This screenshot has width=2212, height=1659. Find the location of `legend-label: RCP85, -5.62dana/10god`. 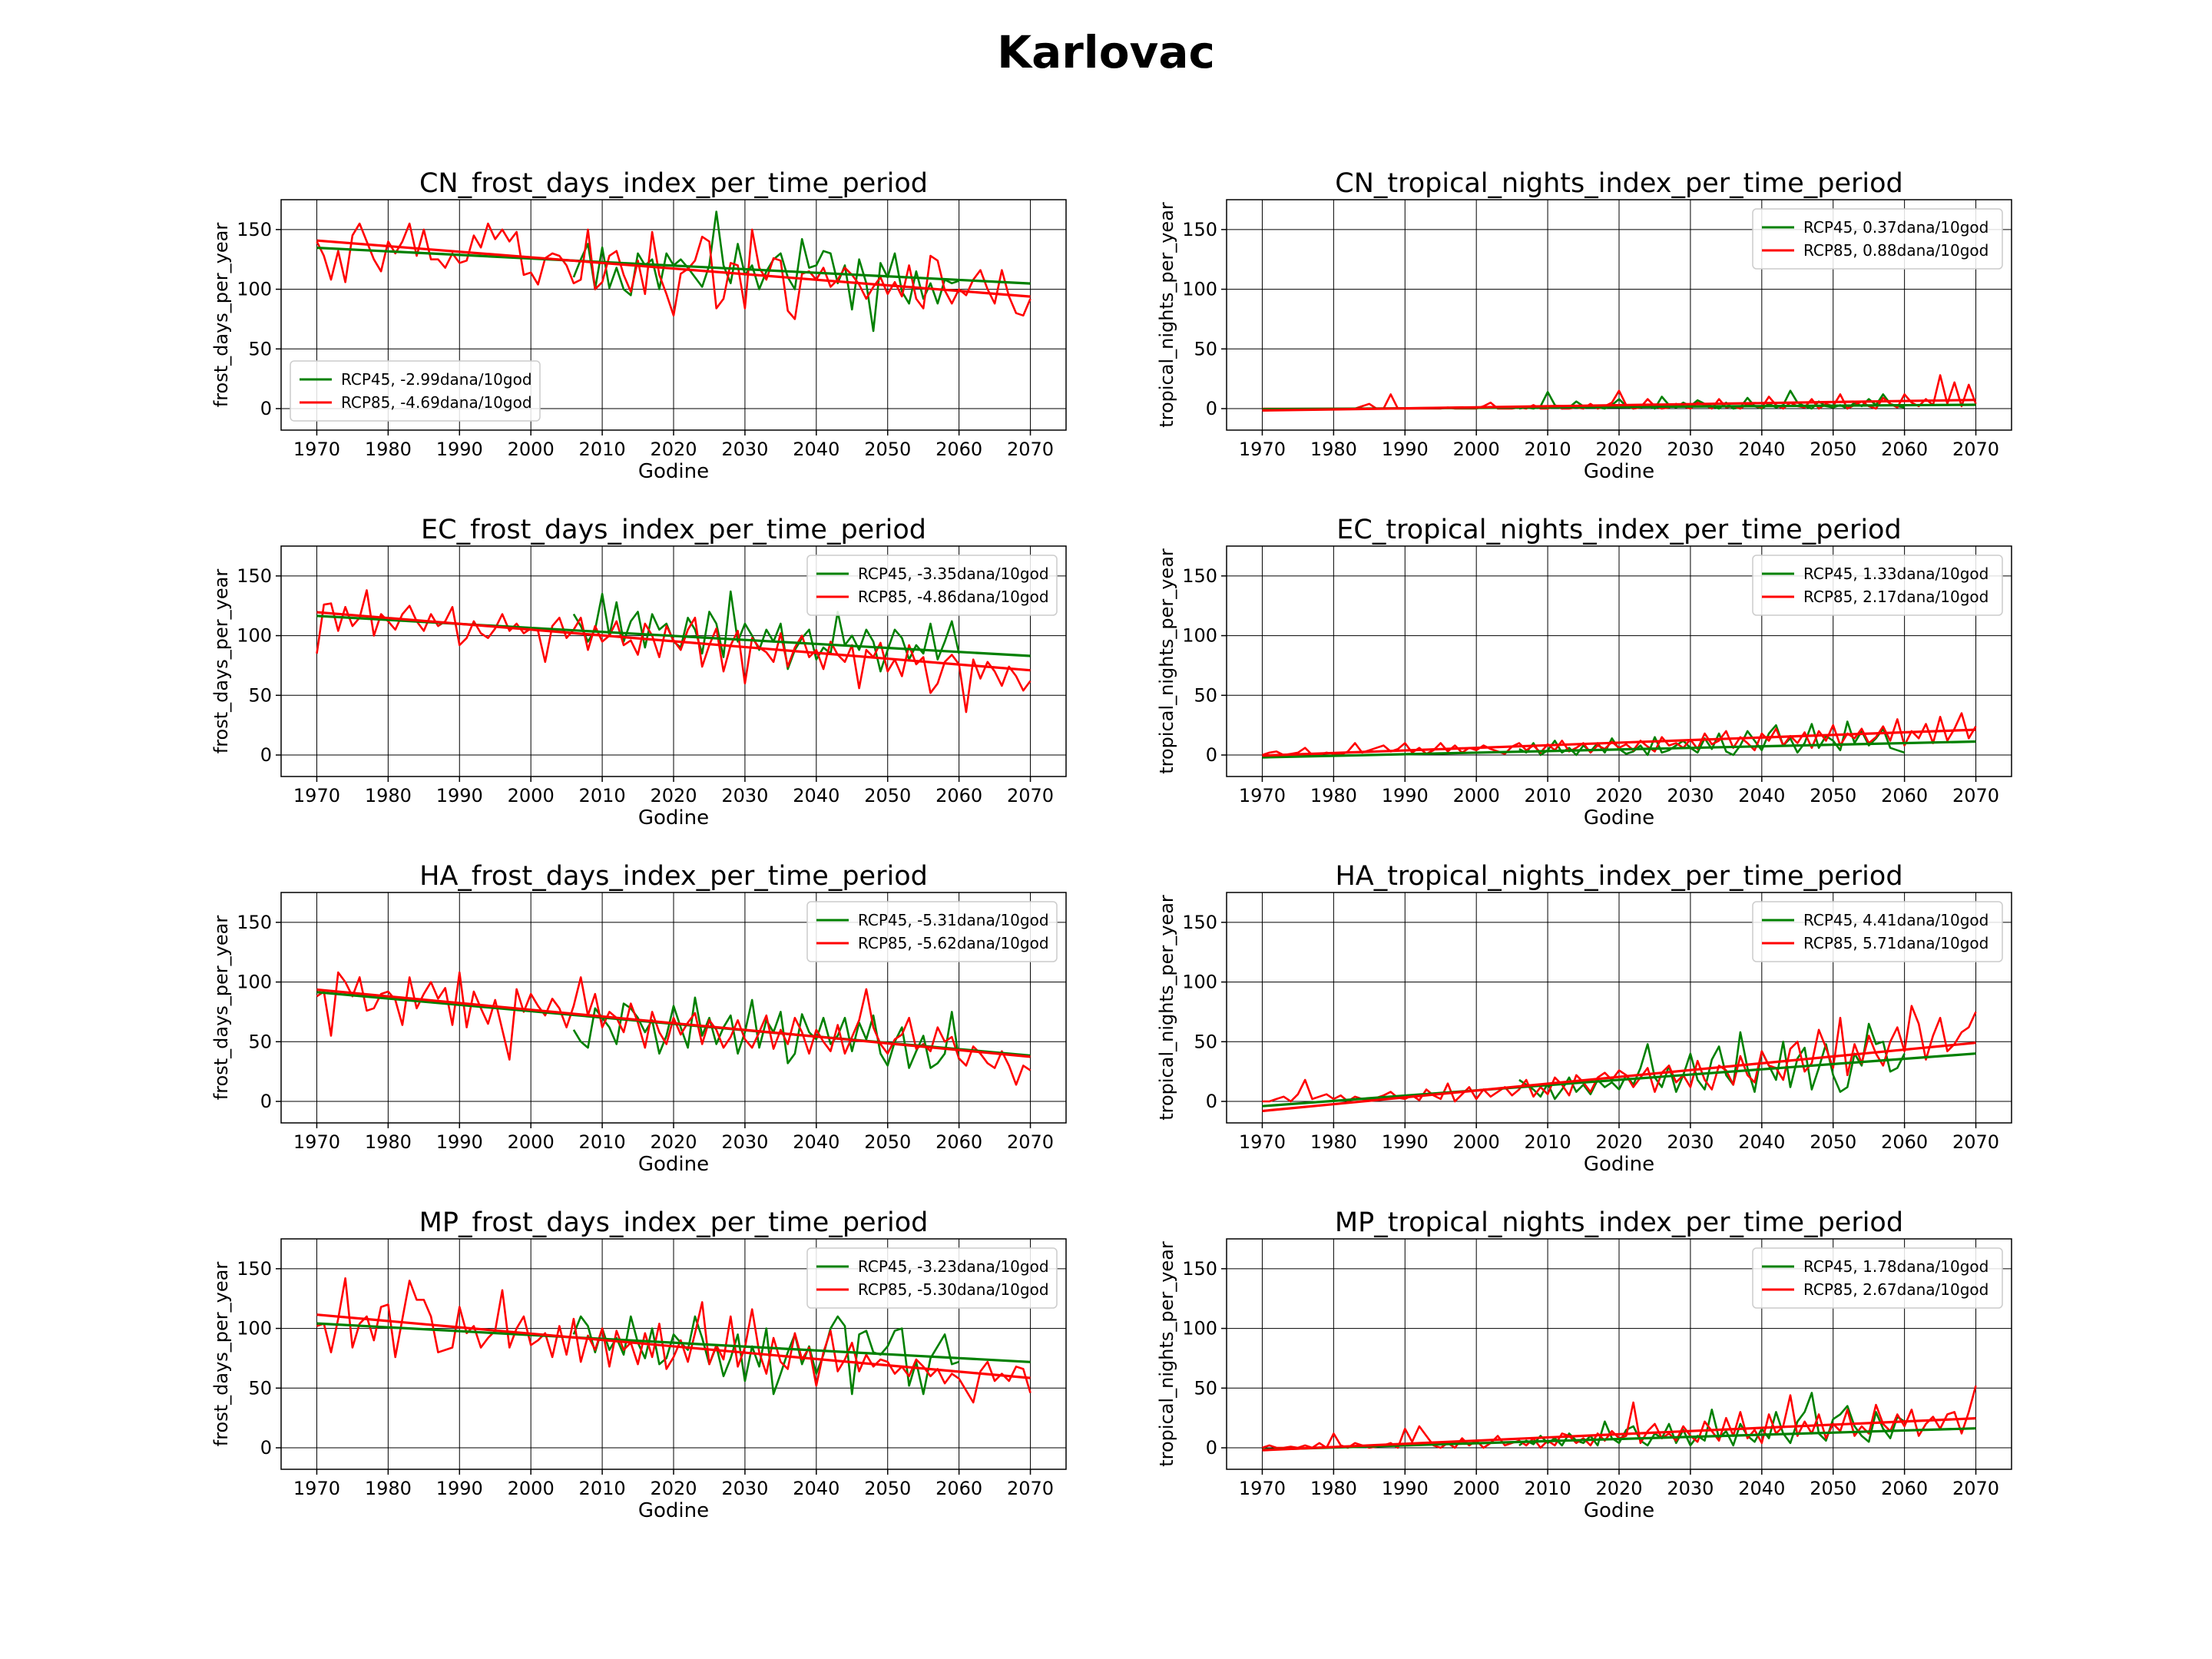

legend-label: RCP85, -5.62dana/10god is located at coordinates (954, 943).